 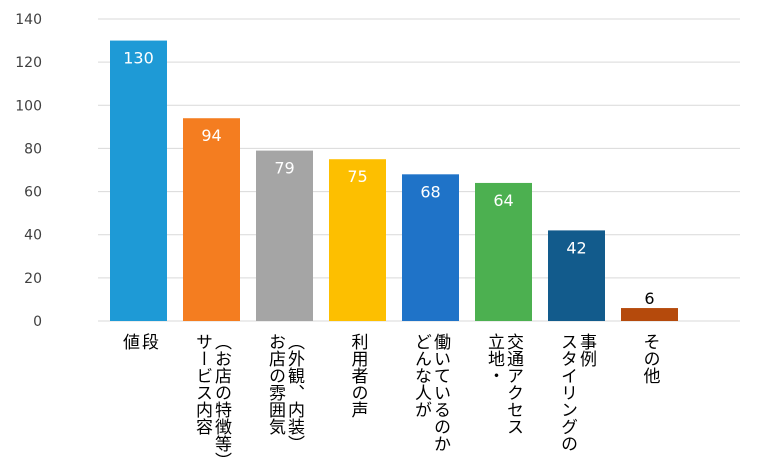 I want to click on category-label: 値, so click(x=129, y=341).